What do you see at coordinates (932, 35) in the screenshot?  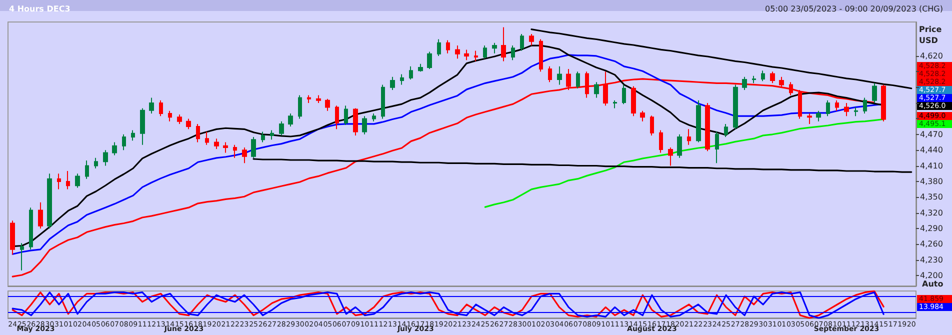 I see `y-axis-title: Price USD` at bounding box center [932, 35].